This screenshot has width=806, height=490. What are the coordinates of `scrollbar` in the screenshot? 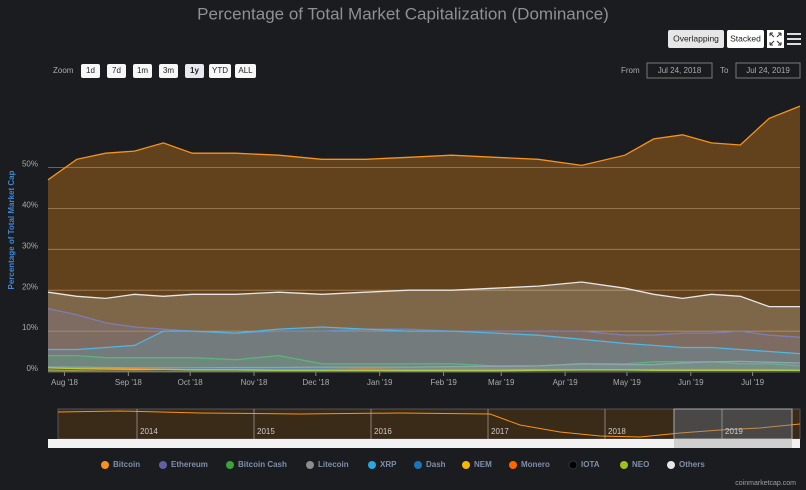 It's located at (424, 443).